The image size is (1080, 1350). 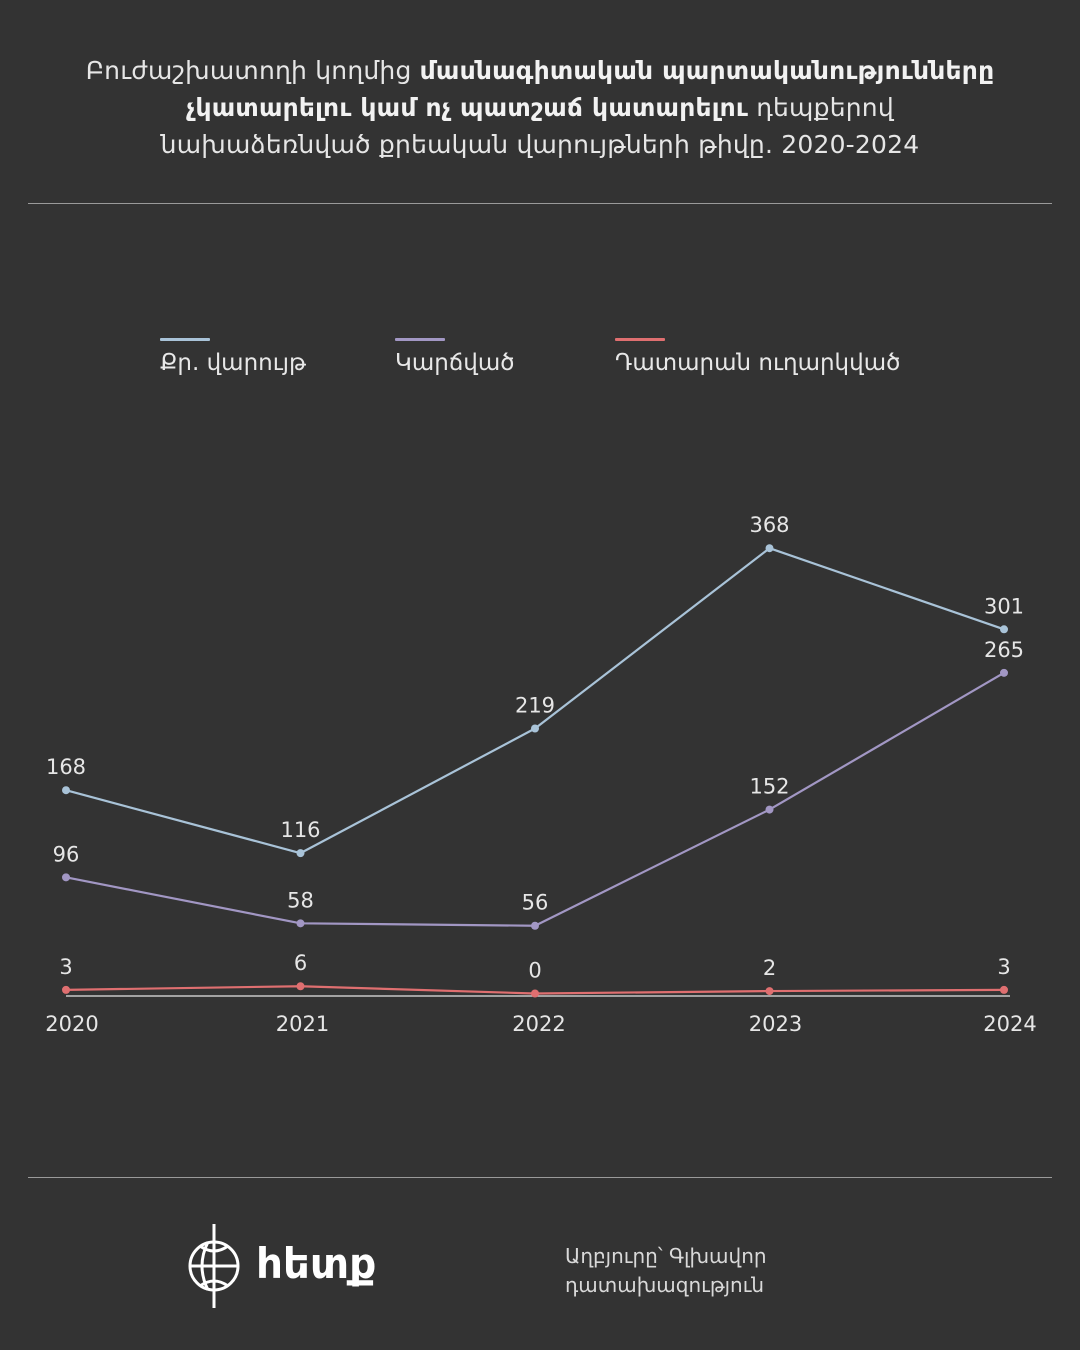 What do you see at coordinates (214, 1266) in the screenshot?
I see `hetq-globe-icon` at bounding box center [214, 1266].